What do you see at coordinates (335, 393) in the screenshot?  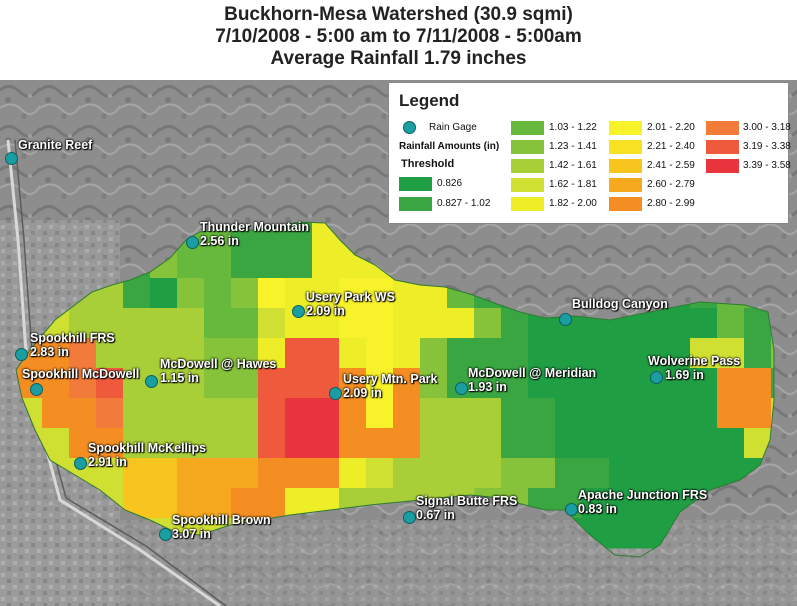 I see `gage-dot-usery-mtn-park` at bounding box center [335, 393].